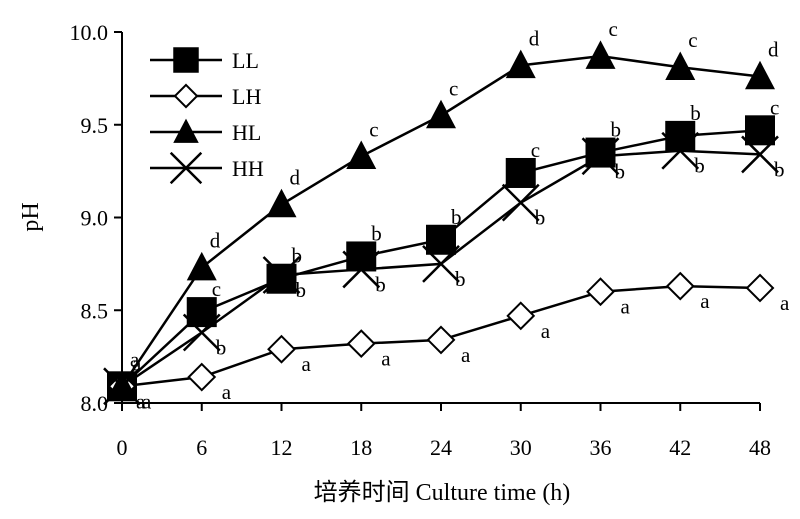 This screenshot has height=519, width=800. I want to click on x-tick-label: 42, so click(680, 447).